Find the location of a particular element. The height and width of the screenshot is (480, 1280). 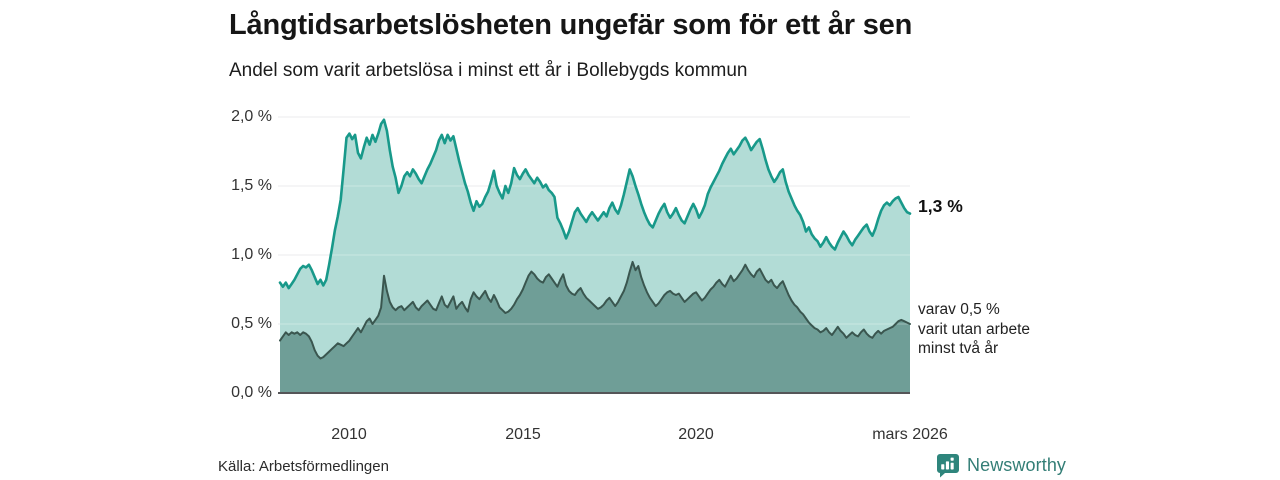

x-tick-2020: 2020 is located at coordinates (696, 434).